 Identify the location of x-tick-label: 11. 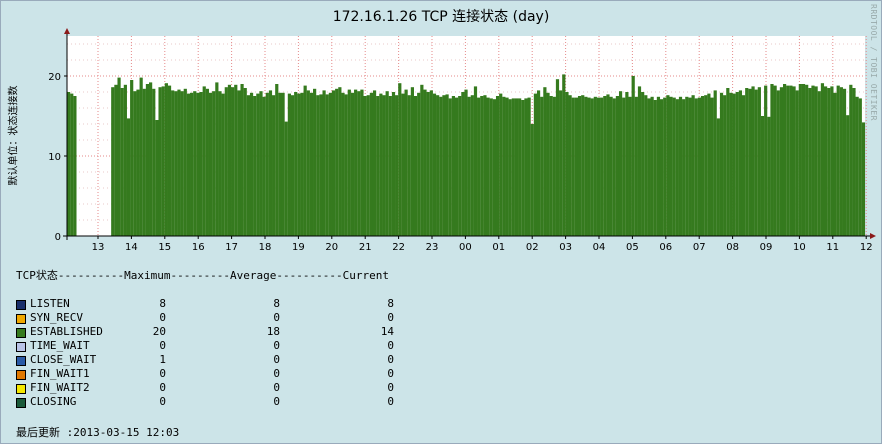
(832, 247).